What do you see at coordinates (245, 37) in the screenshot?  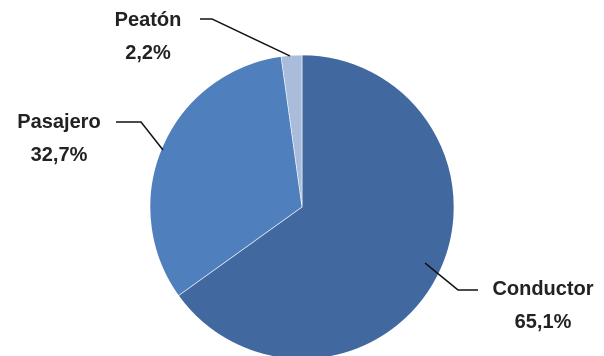 I see `leader-line-peaton` at bounding box center [245, 37].